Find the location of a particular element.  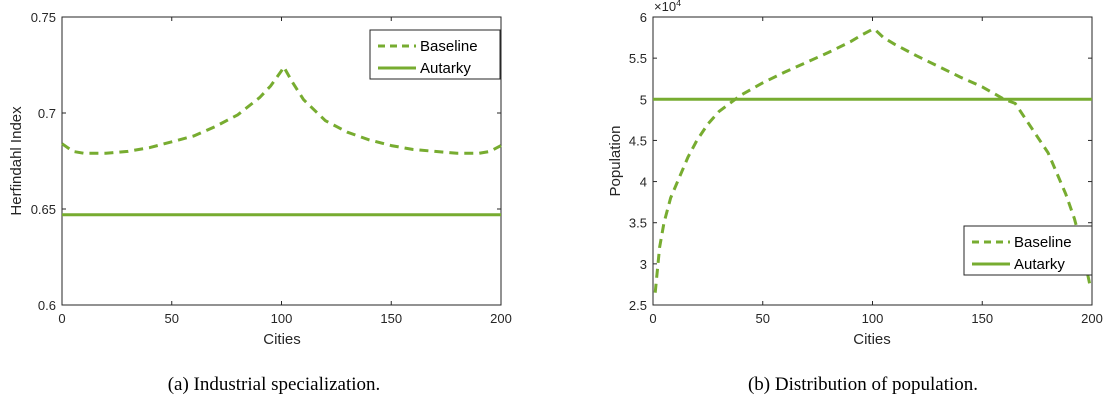

legend-b: Baseline Autarky is located at coordinates (1028, 250).